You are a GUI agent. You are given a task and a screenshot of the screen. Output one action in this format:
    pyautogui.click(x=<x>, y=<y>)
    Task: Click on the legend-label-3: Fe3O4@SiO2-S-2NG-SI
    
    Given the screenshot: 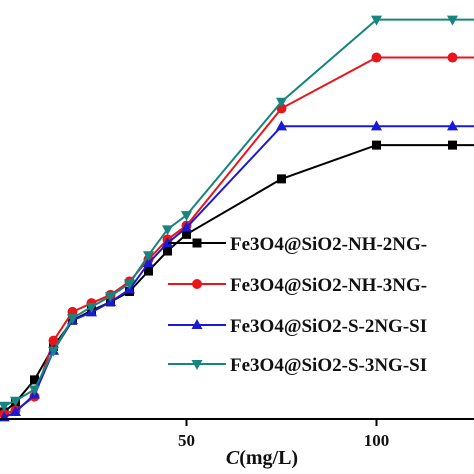 What is the action you would take?
    pyautogui.click(x=328, y=326)
    